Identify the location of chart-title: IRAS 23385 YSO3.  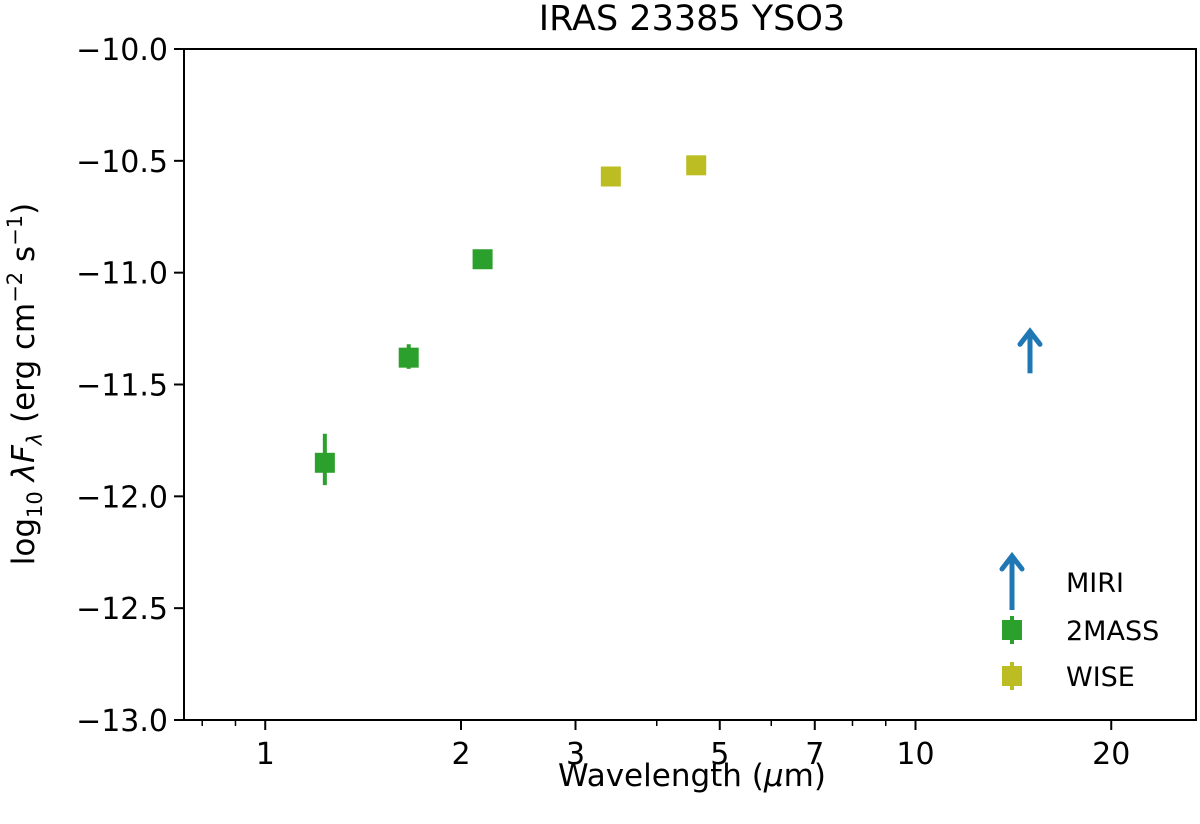
(692, 19).